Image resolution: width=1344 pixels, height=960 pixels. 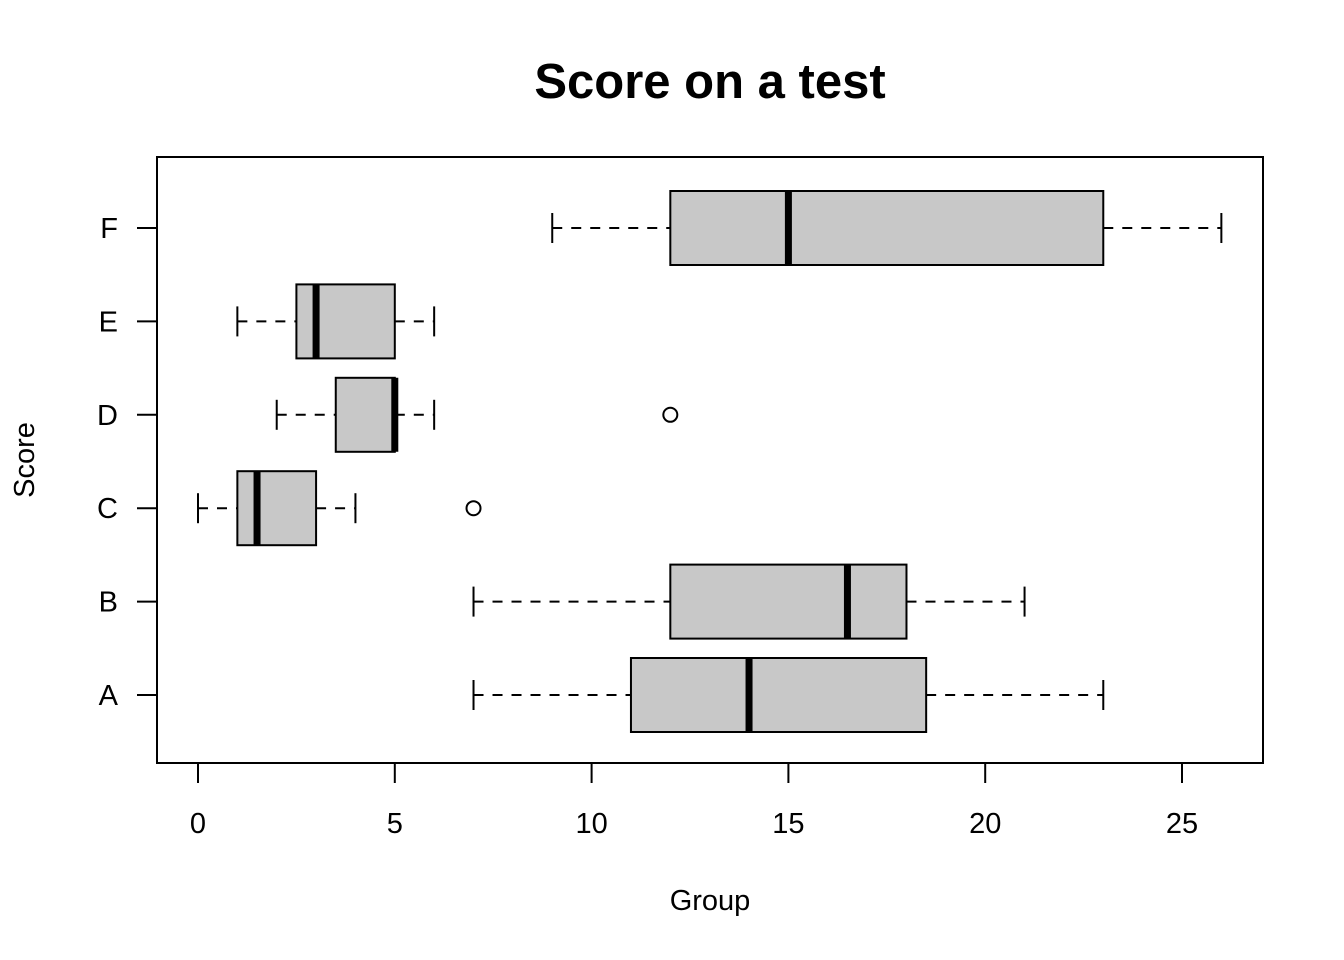 What do you see at coordinates (107, 416) in the screenshot?
I see `y-tick-label: D` at bounding box center [107, 416].